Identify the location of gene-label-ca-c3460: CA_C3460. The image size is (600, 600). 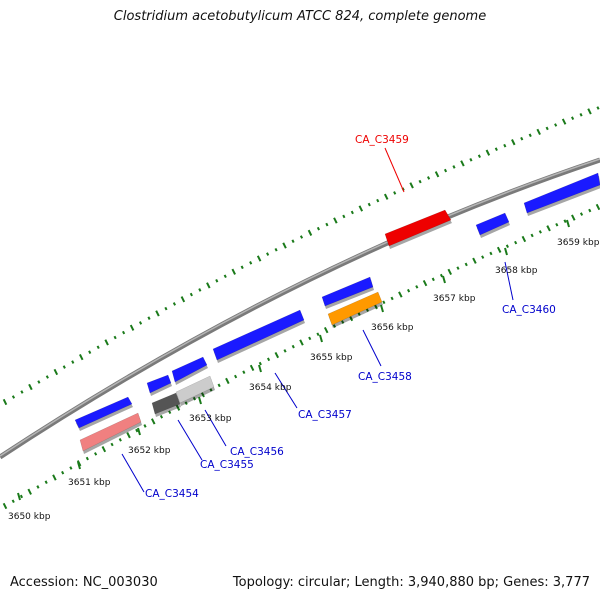
(529, 310).